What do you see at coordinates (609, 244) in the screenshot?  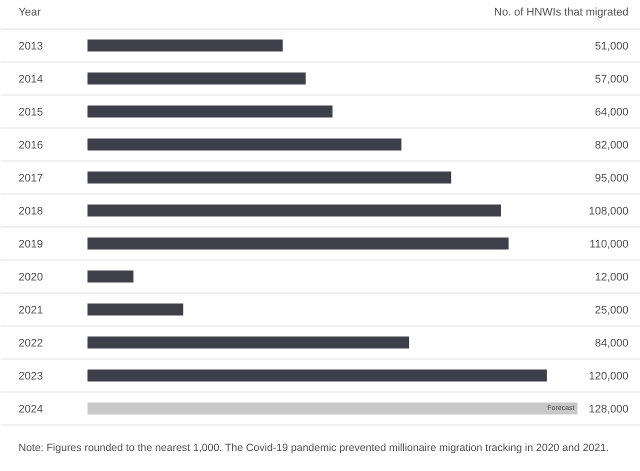 I see `data-label: 110,000` at bounding box center [609, 244].